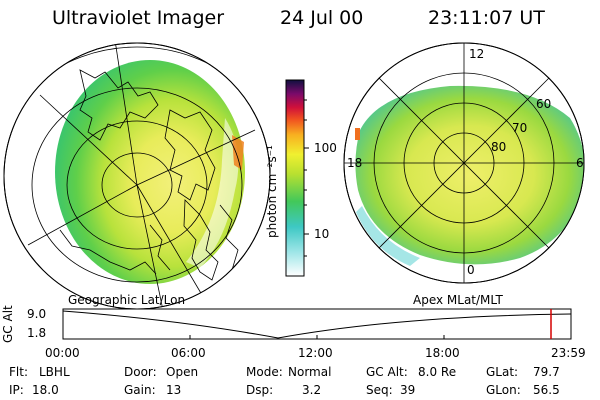 Image resolution: width=600 pixels, height=400 pixels. What do you see at coordinates (62, 353) in the screenshot?
I see `timeline-tick-0000: 00:00` at bounding box center [62, 353].